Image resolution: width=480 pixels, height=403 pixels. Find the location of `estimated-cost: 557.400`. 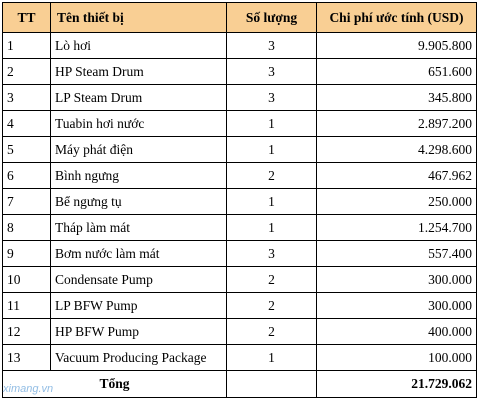

estimated-cost: 557.400 is located at coordinates (396, 253).